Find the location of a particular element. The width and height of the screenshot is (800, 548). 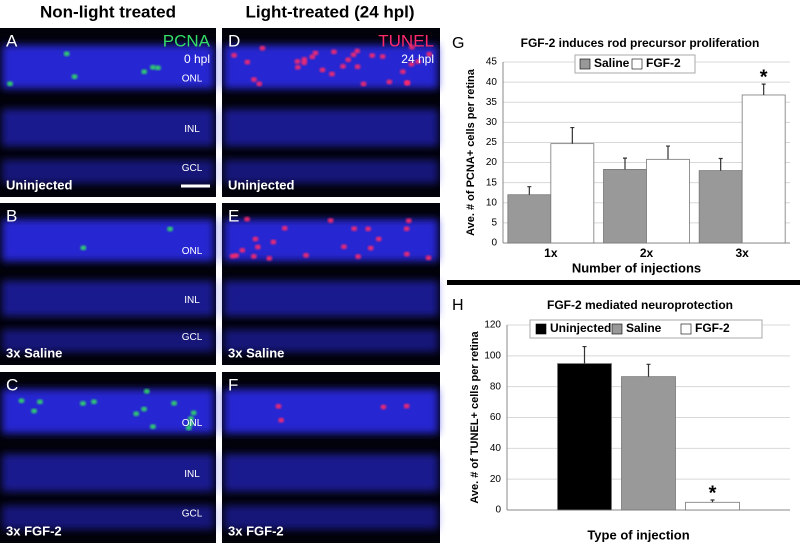

y-tick-label: 35 is located at coordinates (492, 102).